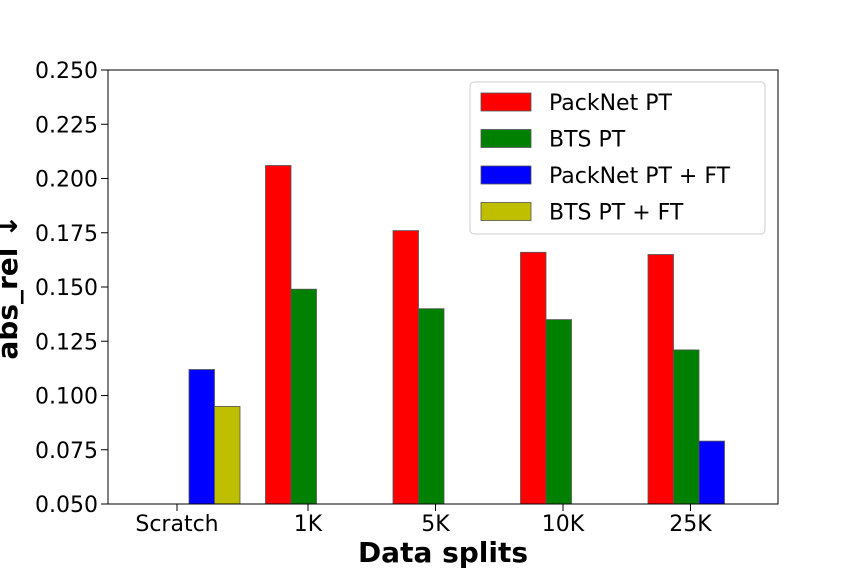 The width and height of the screenshot is (864, 576). Describe the element at coordinates (303, 396) in the screenshot. I see `bar-bts-pt-1k` at that location.